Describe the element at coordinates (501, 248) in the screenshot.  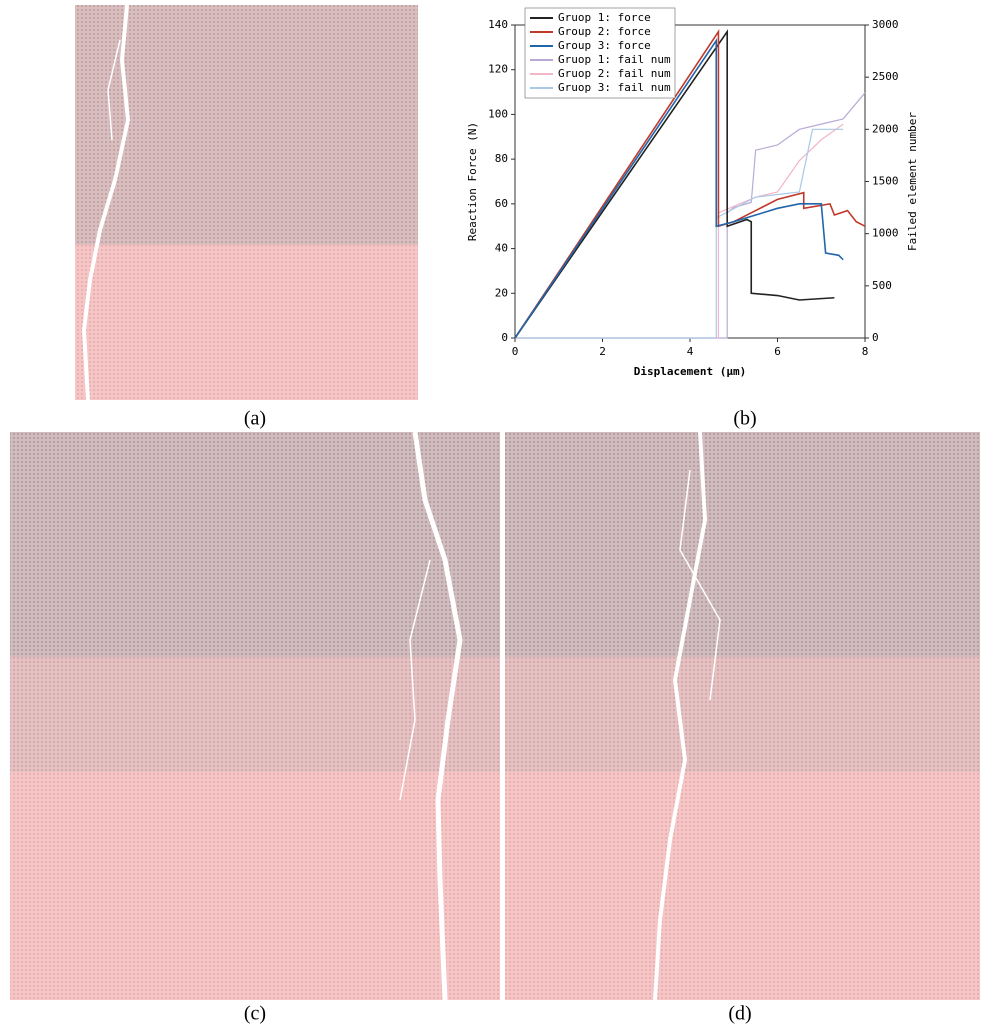
I see `y-tick-label: 40` at that location.